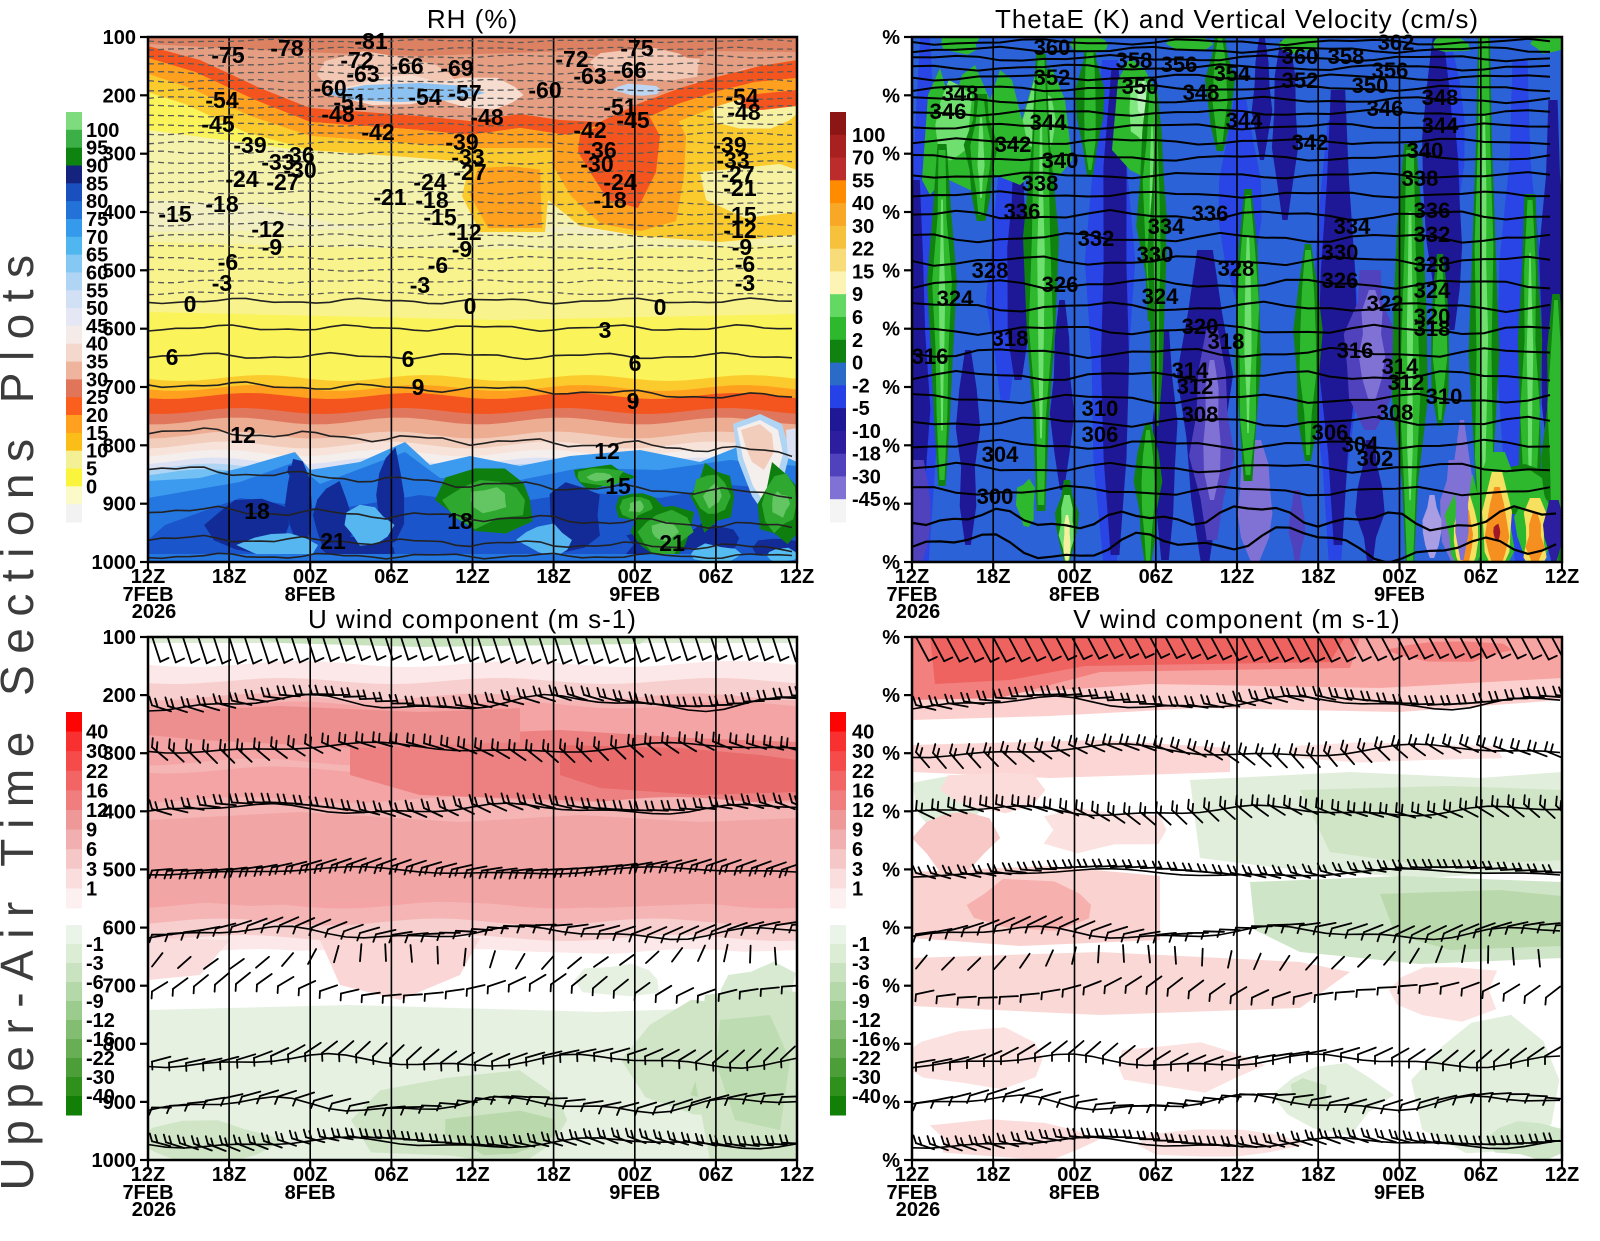  I want to click on svg-text: 200, so click(119, 696).